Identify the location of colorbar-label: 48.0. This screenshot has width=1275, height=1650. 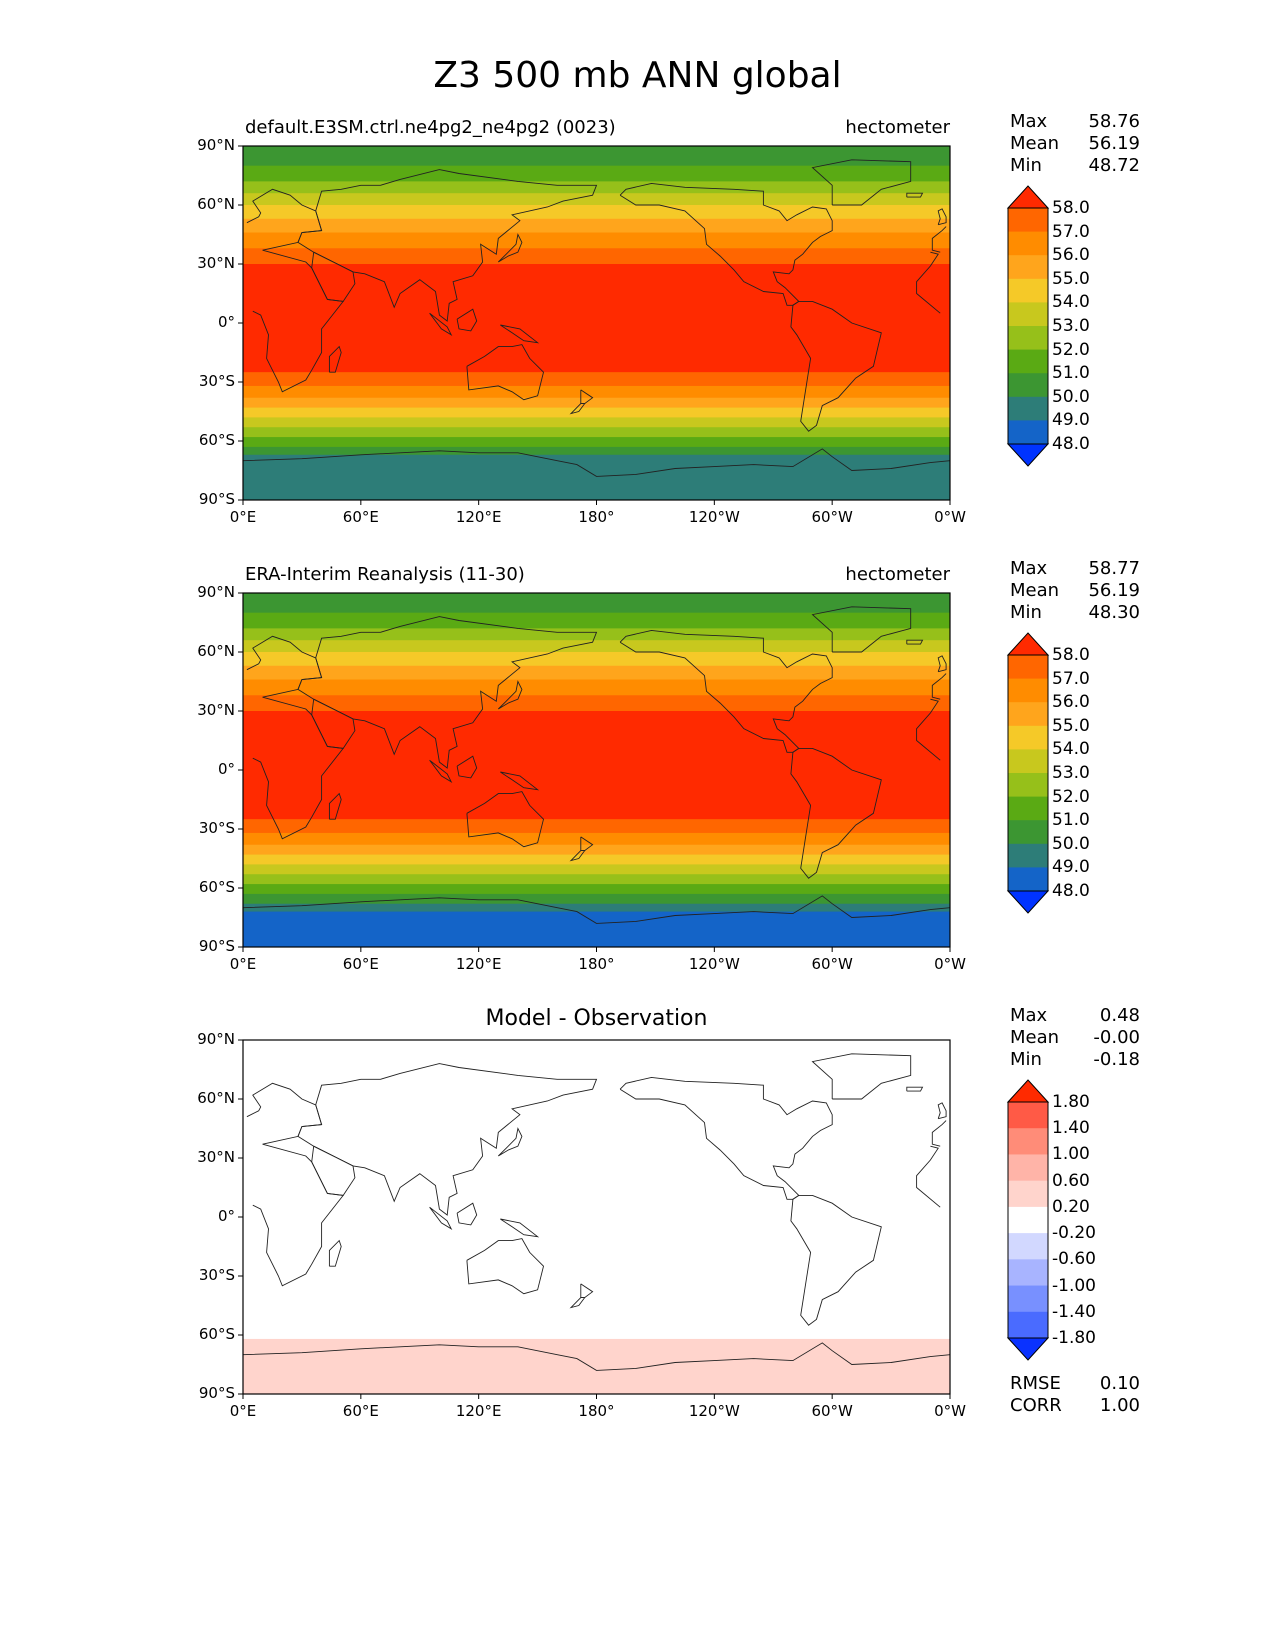
(1071, 444).